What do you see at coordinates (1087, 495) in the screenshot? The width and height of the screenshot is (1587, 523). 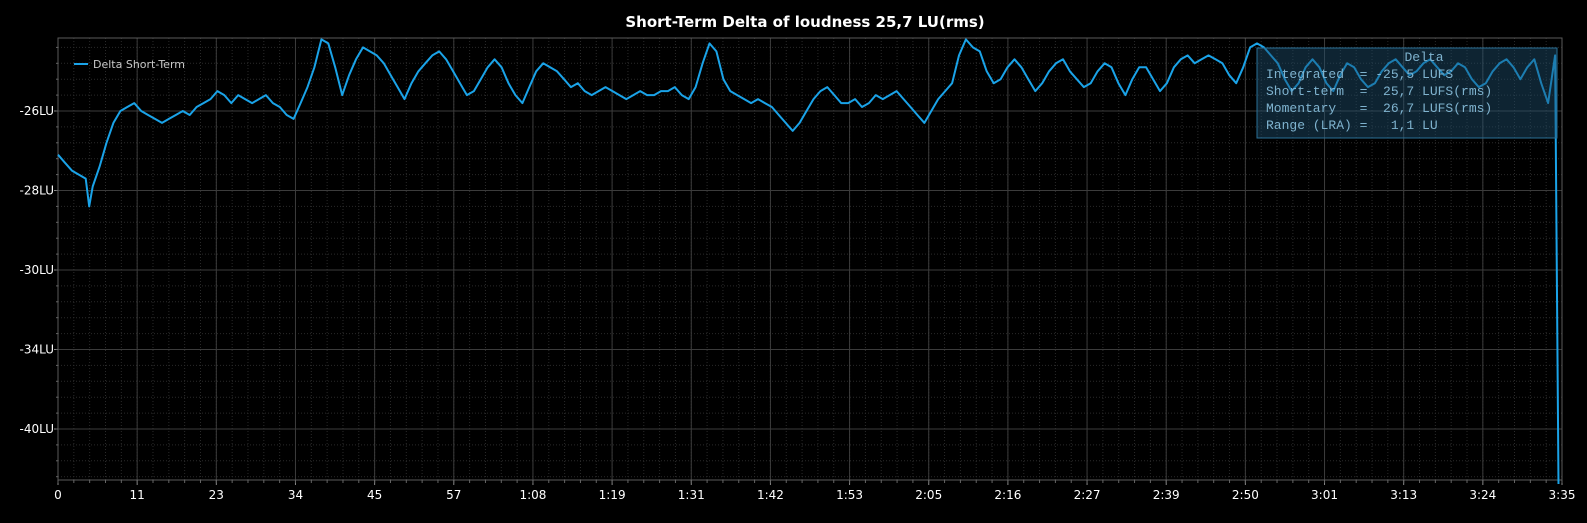 I see `x-tick-label: 2:27` at bounding box center [1087, 495].